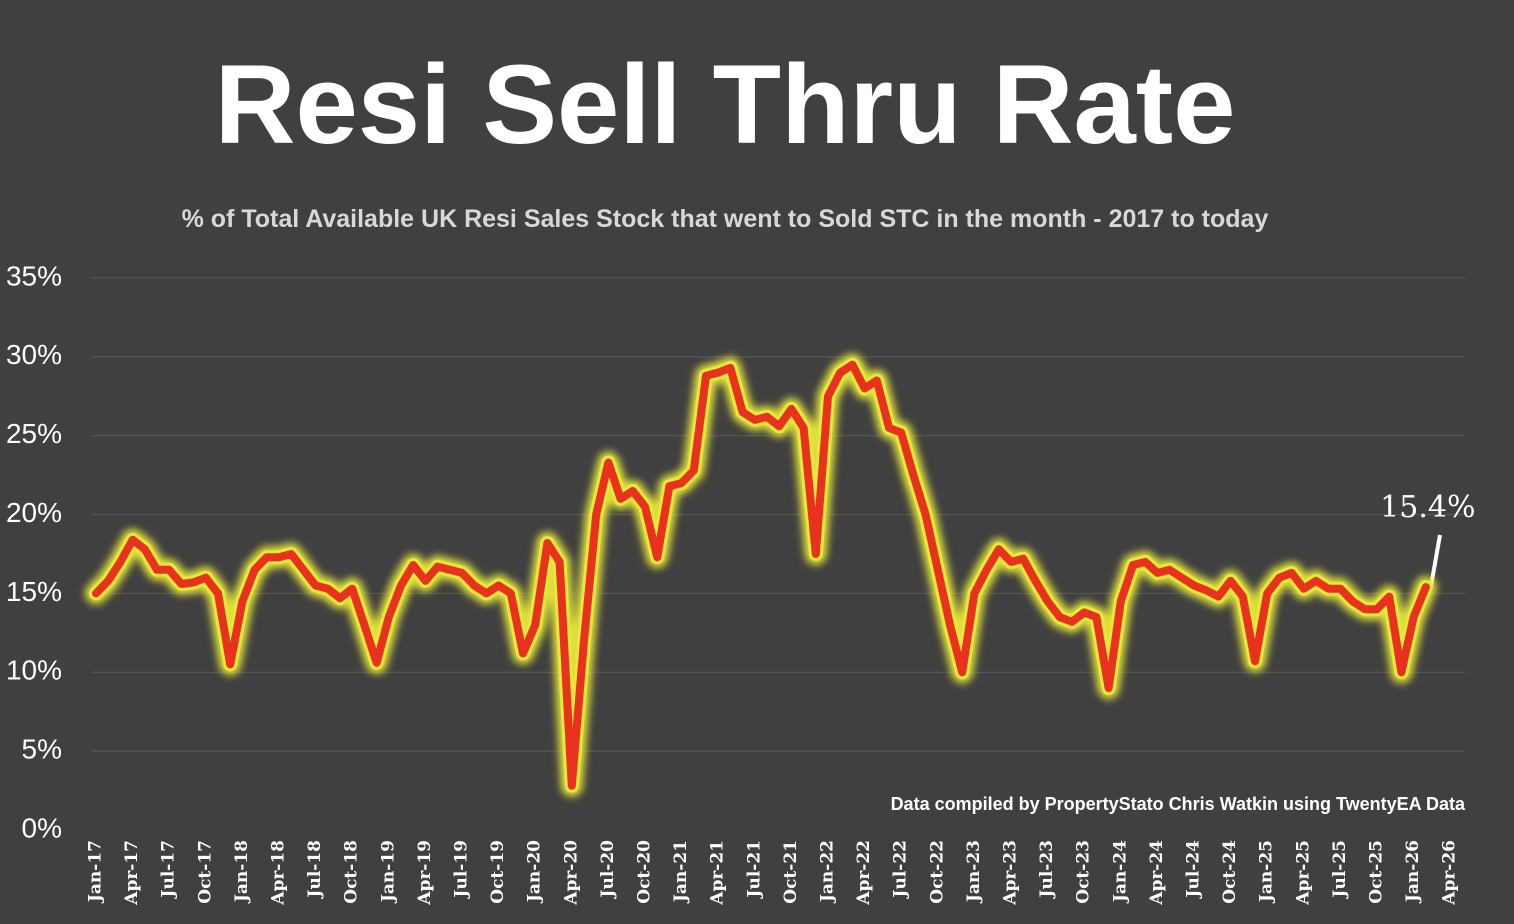  Describe the element at coordinates (42, 827) in the screenshot. I see `y-tick-label: 0%` at that location.